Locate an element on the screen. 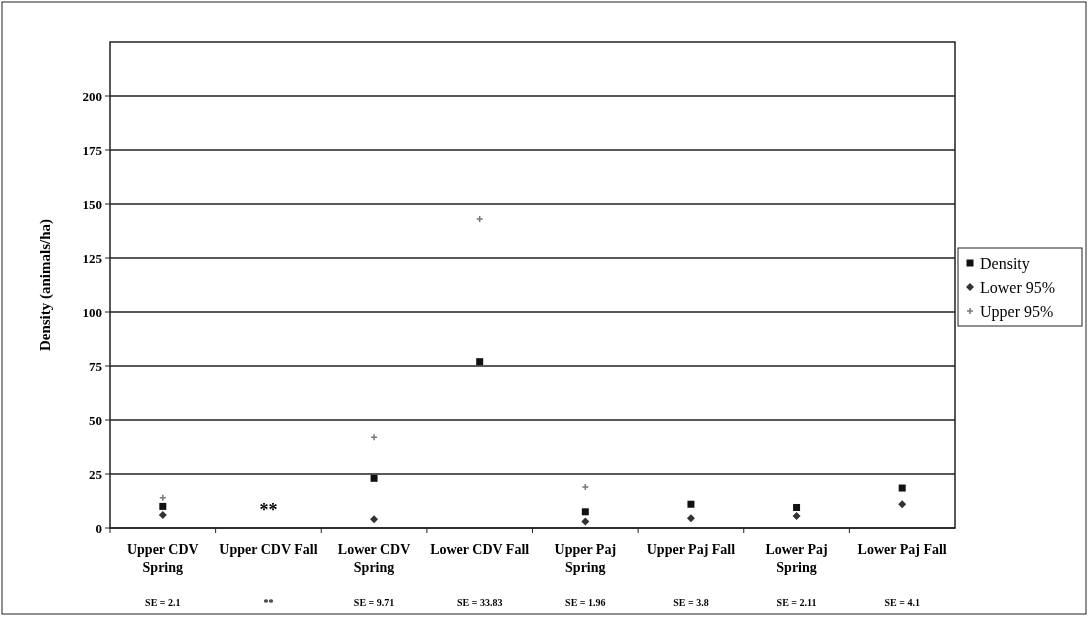 This screenshot has width=1090, height=618. legend-label: Lower 95% is located at coordinates (1018, 287).